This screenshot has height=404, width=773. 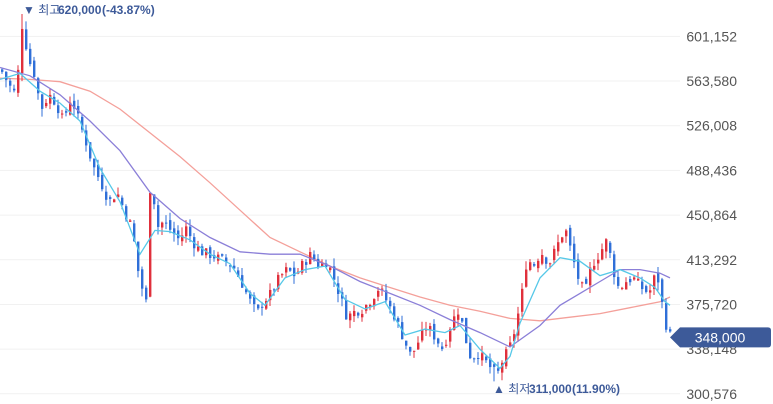 What do you see at coordinates (711, 170) in the screenshot?
I see `y-tick-label: 488,436` at bounding box center [711, 170].